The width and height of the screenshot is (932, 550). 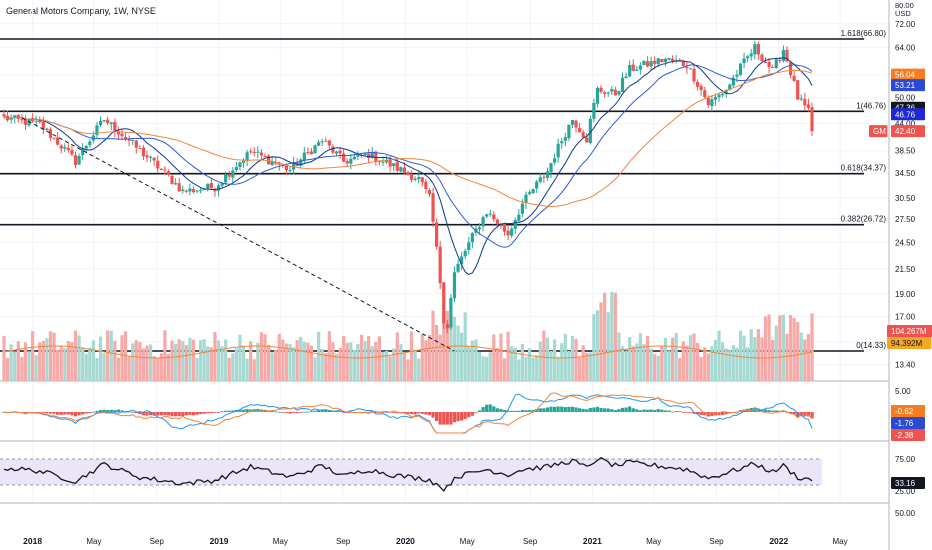 I want to click on time-tick-label: May, so click(x=840, y=541).